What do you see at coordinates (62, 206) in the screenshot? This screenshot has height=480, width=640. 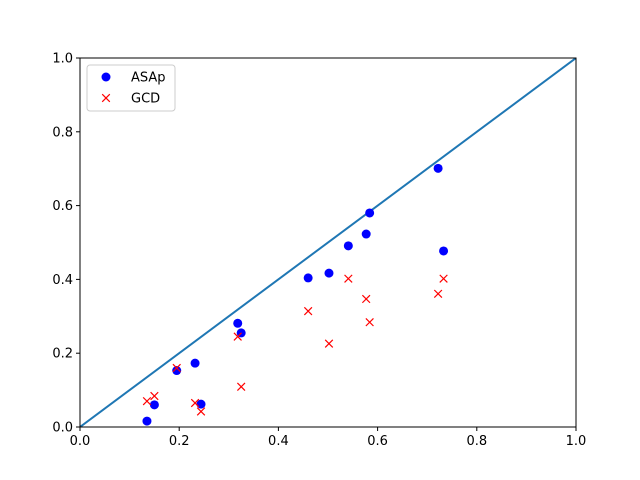 I see `y-tick-label: 0.6` at bounding box center [62, 206].